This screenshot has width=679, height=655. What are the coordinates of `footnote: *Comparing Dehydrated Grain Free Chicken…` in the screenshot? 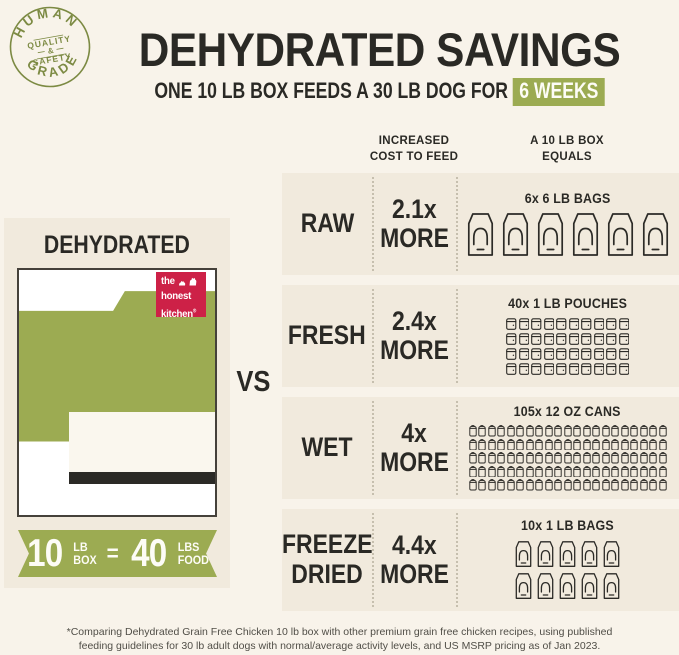 It's located at (339, 639).